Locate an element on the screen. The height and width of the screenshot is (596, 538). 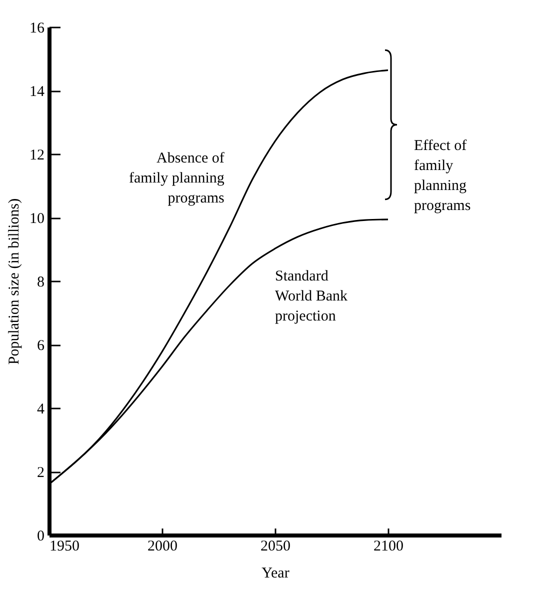
y-tick-label: 2 is located at coordinates (40, 473).